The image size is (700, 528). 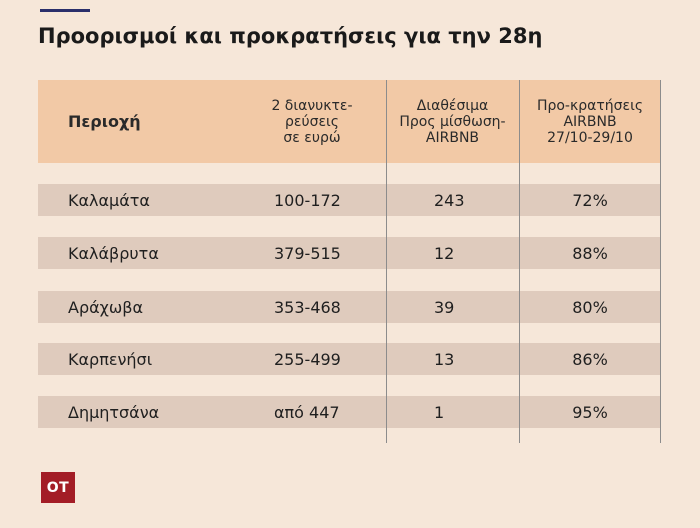 What do you see at coordinates (110, 359) in the screenshot?
I see `cell-region: Καρπενήσι` at bounding box center [110, 359].